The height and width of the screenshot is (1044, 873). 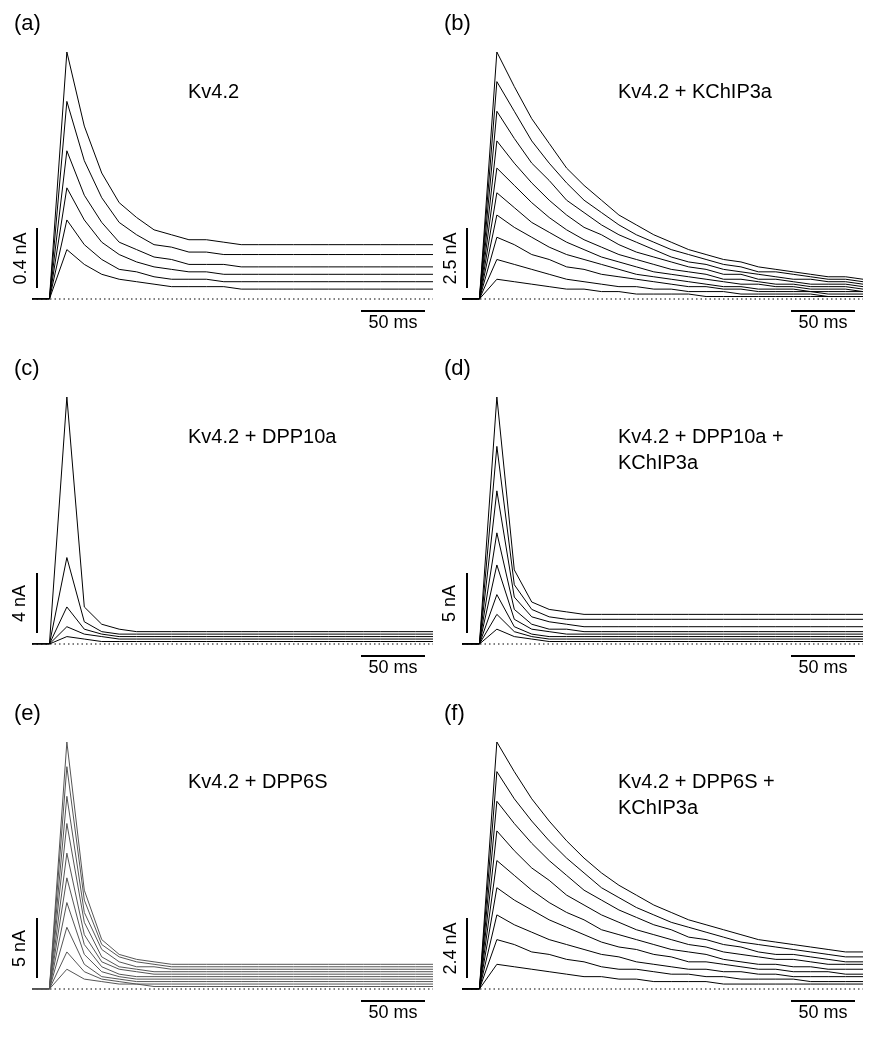 I want to click on chart-title: (b), so click(x=457, y=23).